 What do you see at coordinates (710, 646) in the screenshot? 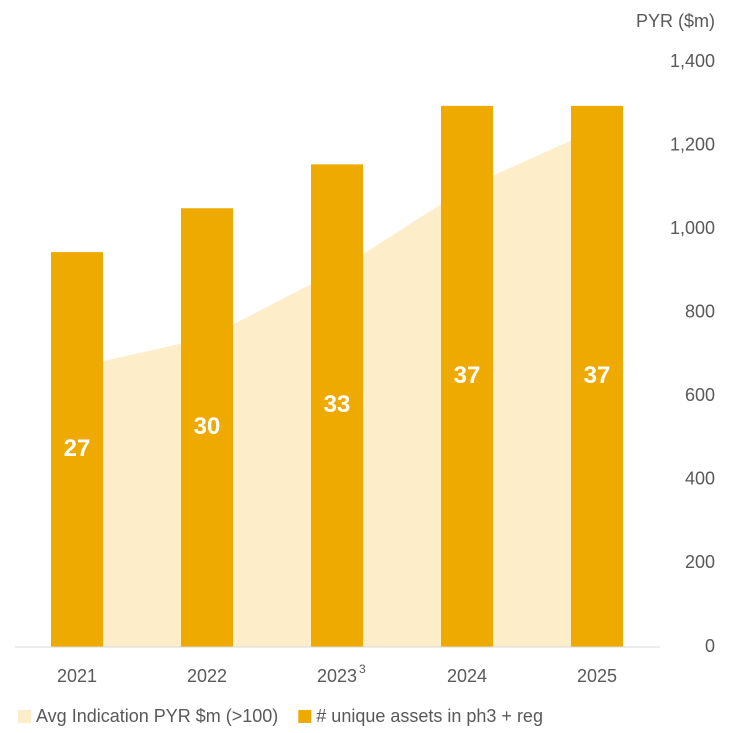
I see `y2-tick-label: 0` at bounding box center [710, 646].